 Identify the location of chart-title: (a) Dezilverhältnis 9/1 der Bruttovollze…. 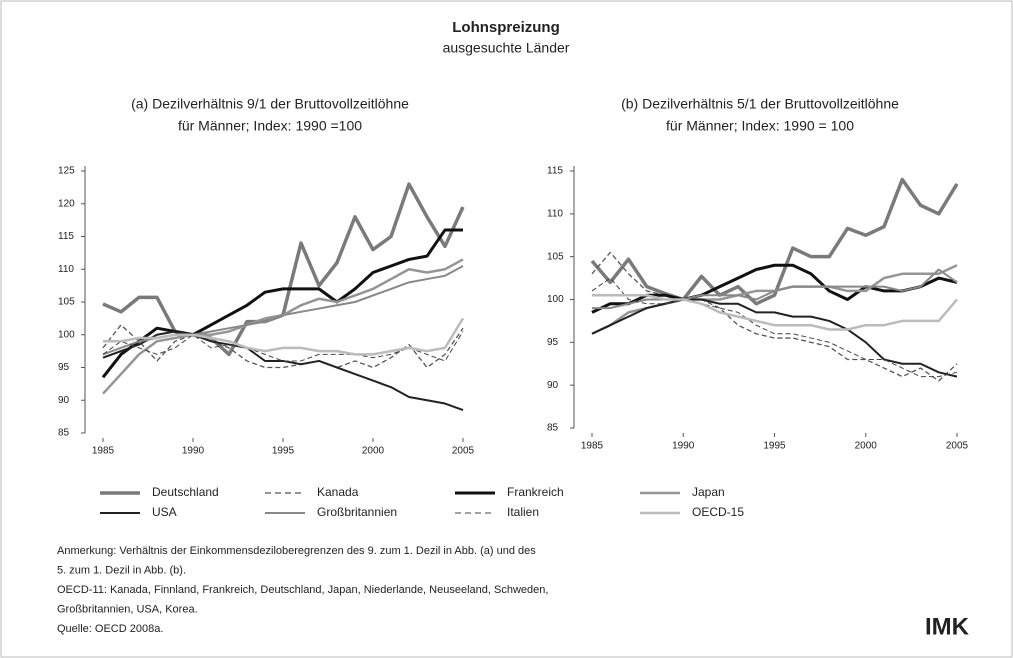
(270, 104).